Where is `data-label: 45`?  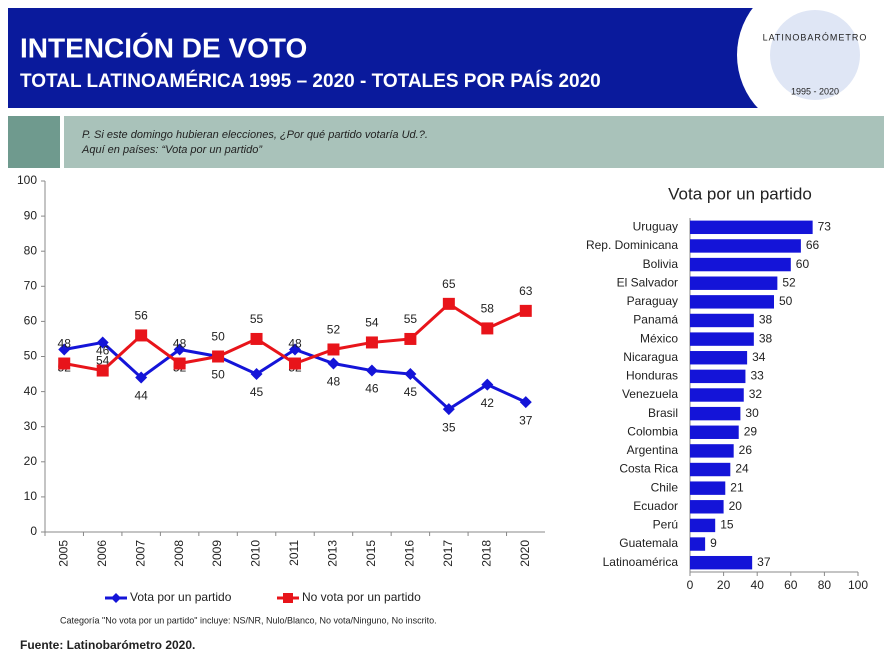
data-label: 45 is located at coordinates (411, 392).